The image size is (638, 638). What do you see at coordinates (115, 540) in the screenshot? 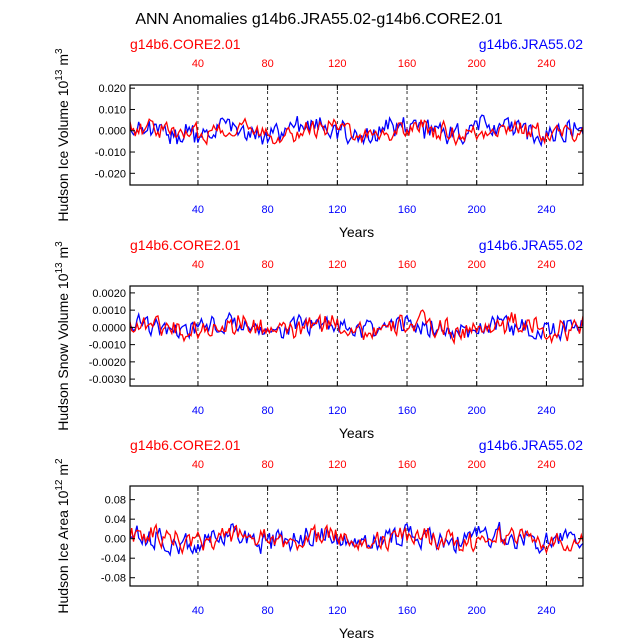
I see `y-tick-label: 0.00` at bounding box center [115, 540].